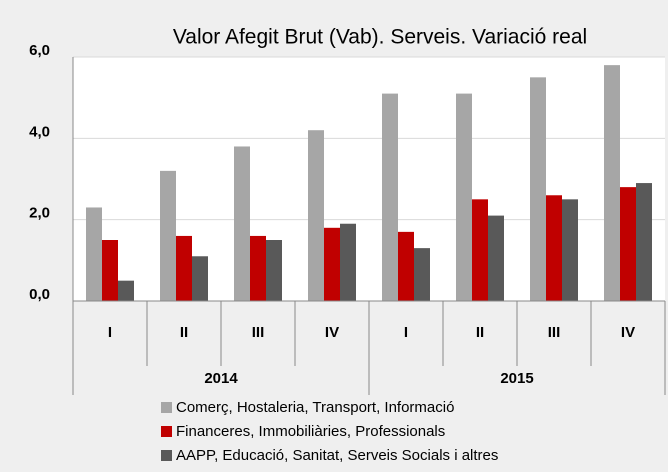 This screenshot has width=668, height=472. Describe the element at coordinates (39, 294) in the screenshot. I see `y-tick-label: 0,0` at that location.